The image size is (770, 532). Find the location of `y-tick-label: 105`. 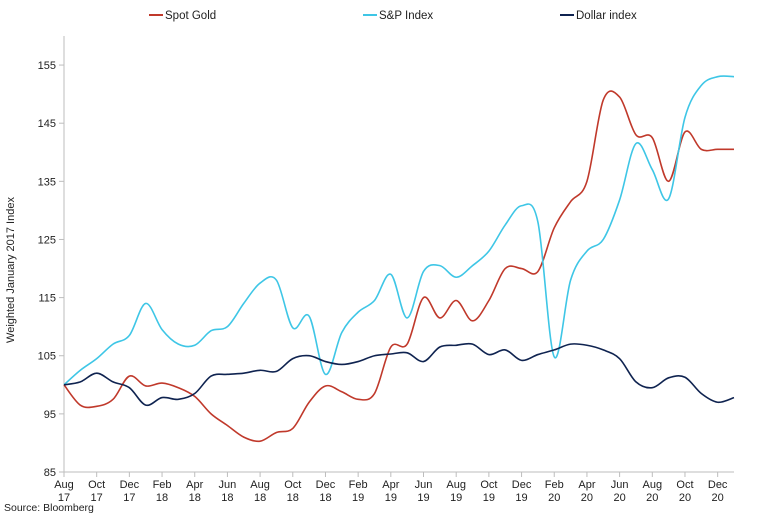

y-tick-label: 105 is located at coordinates (47, 357).